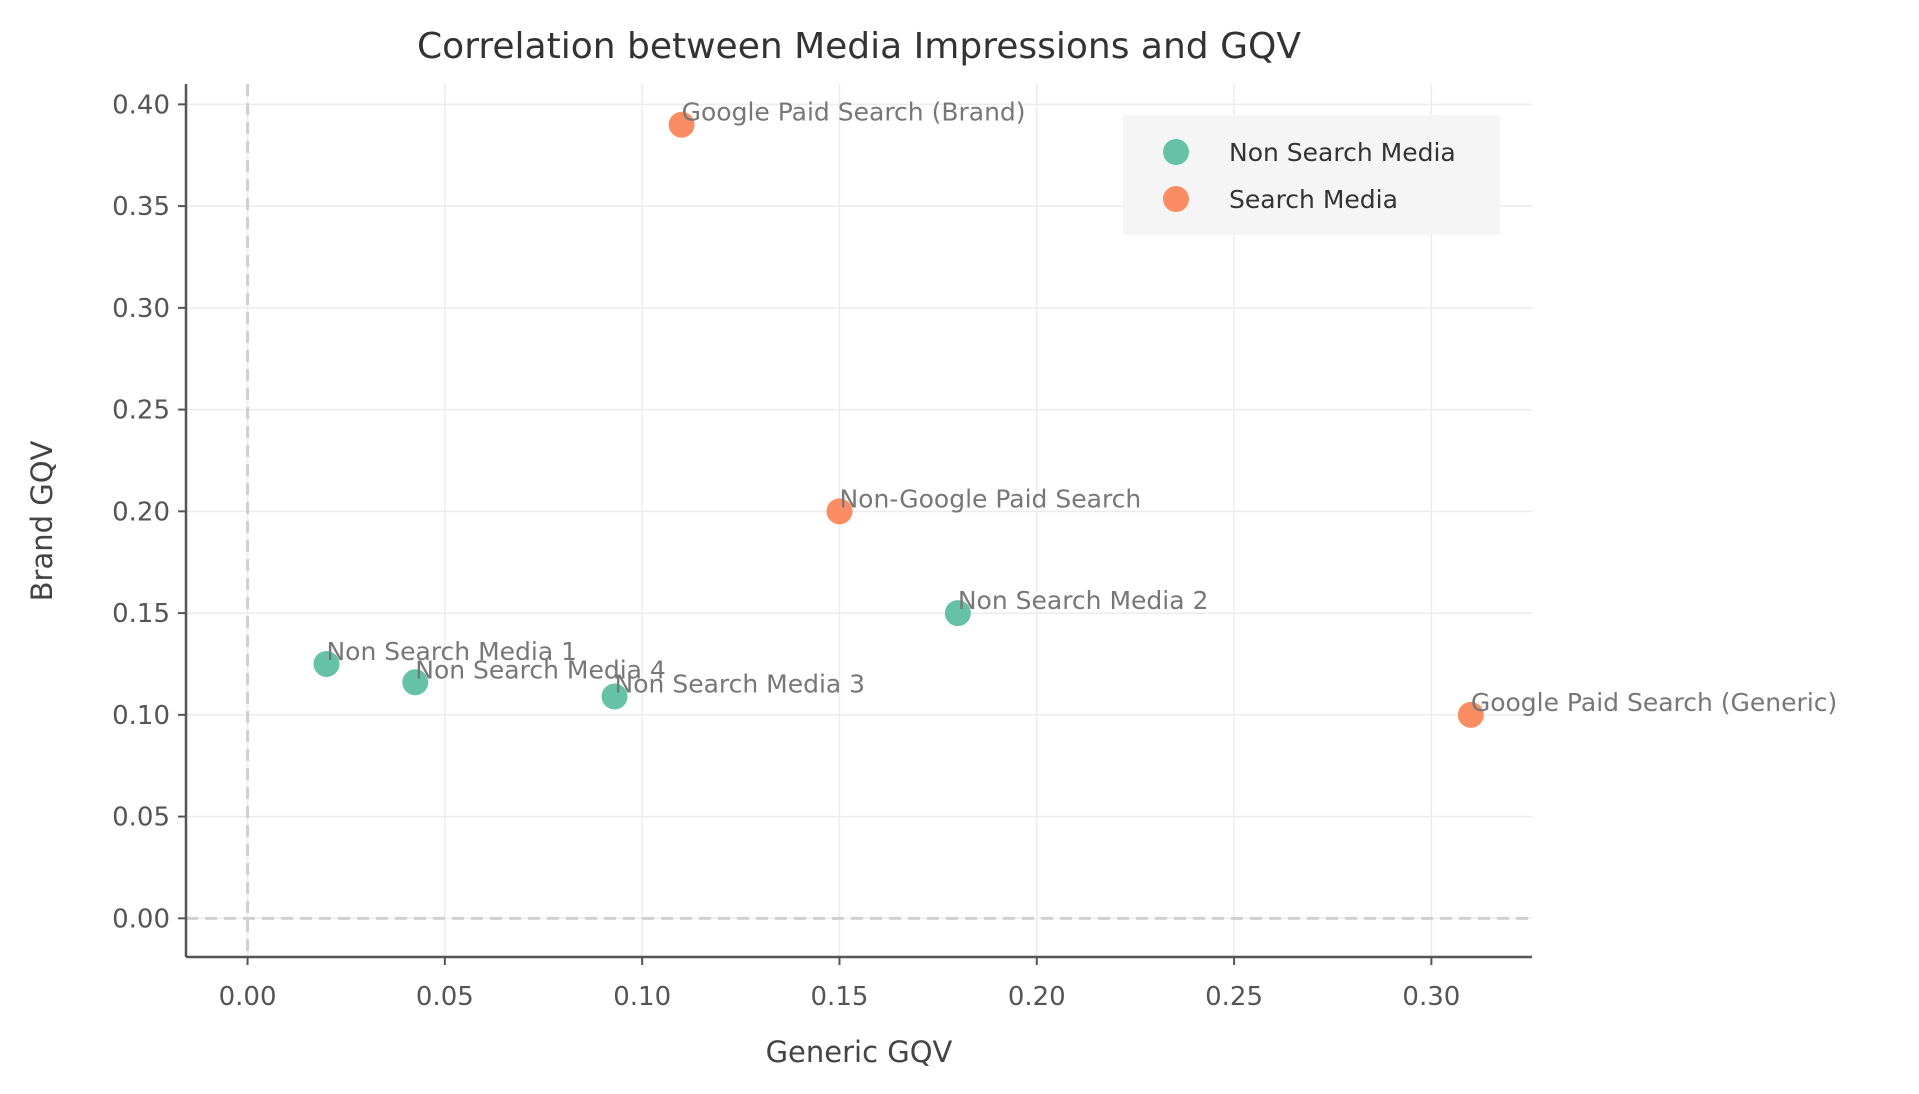 Image resolution: width=1919 pixels, height=1094 pixels. I want to click on point-label: Google Paid Search (Brand), so click(854, 112).